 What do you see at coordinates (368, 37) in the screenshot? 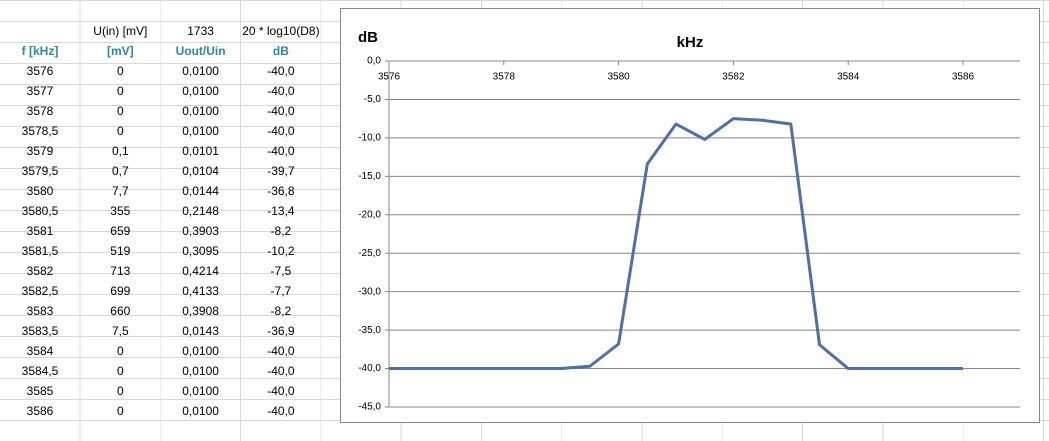
I see `y-axis-label: dB` at bounding box center [368, 37].